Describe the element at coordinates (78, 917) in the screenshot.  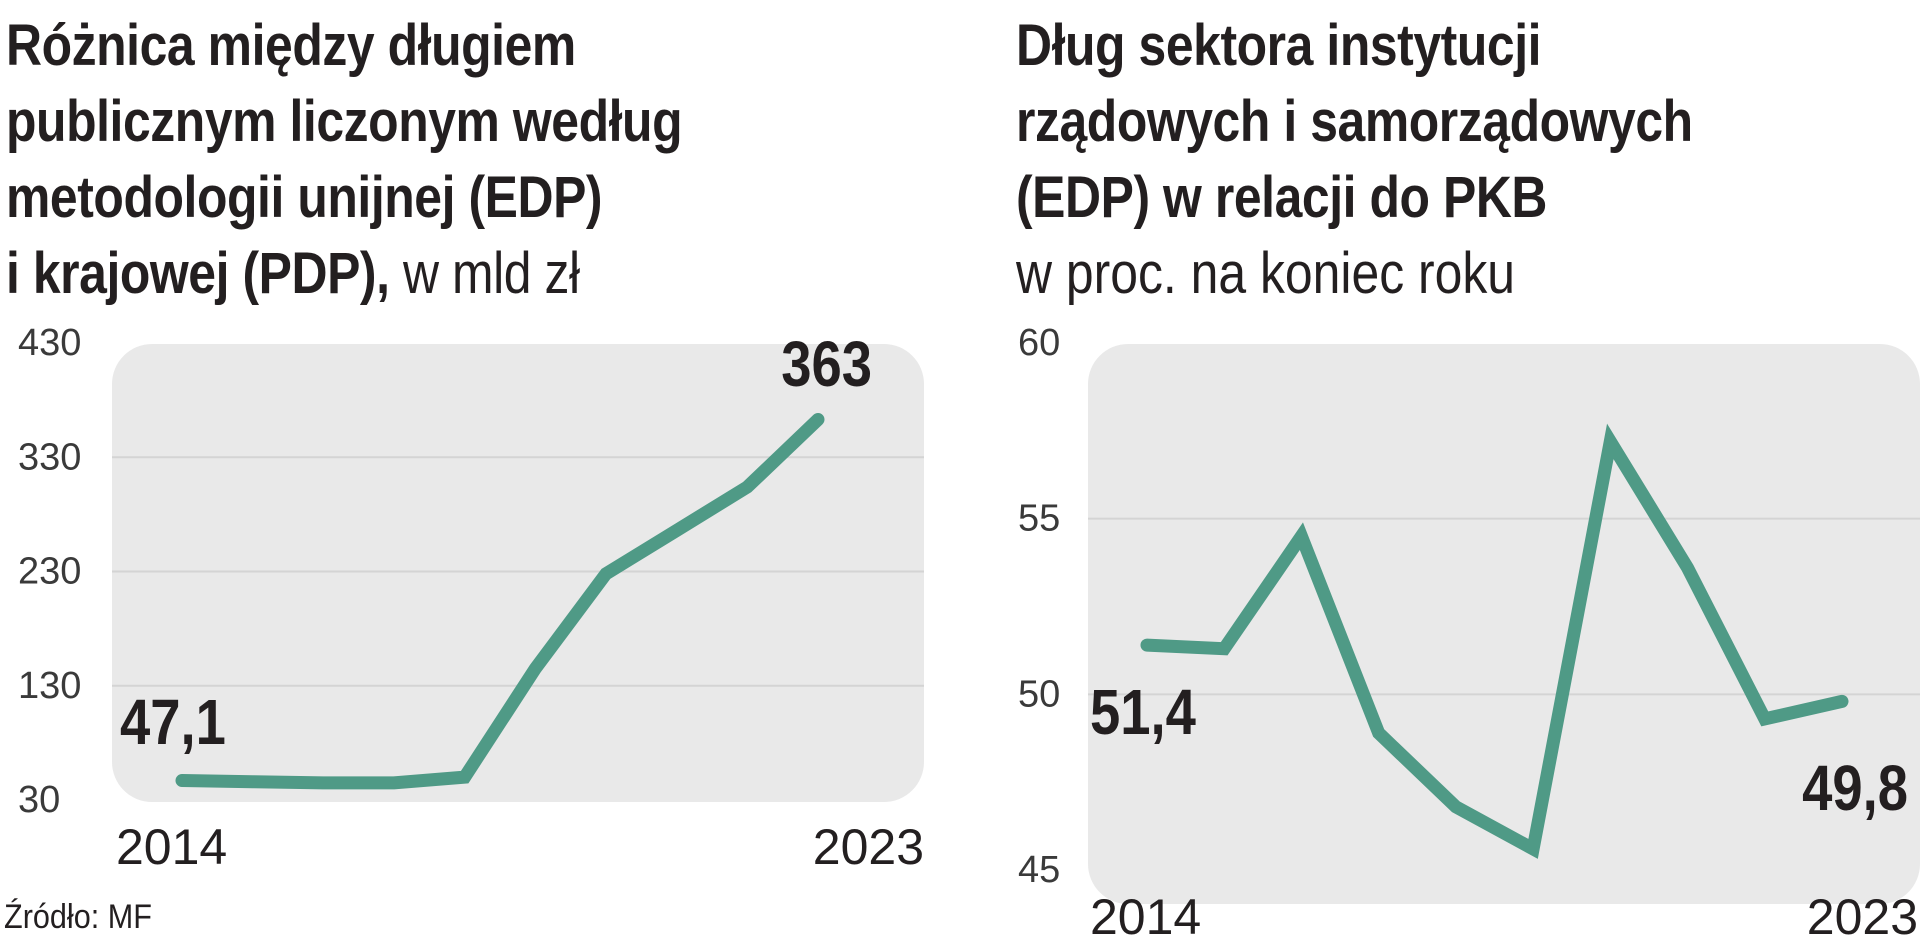
I see `source-note: Źródło: MF` at that location.